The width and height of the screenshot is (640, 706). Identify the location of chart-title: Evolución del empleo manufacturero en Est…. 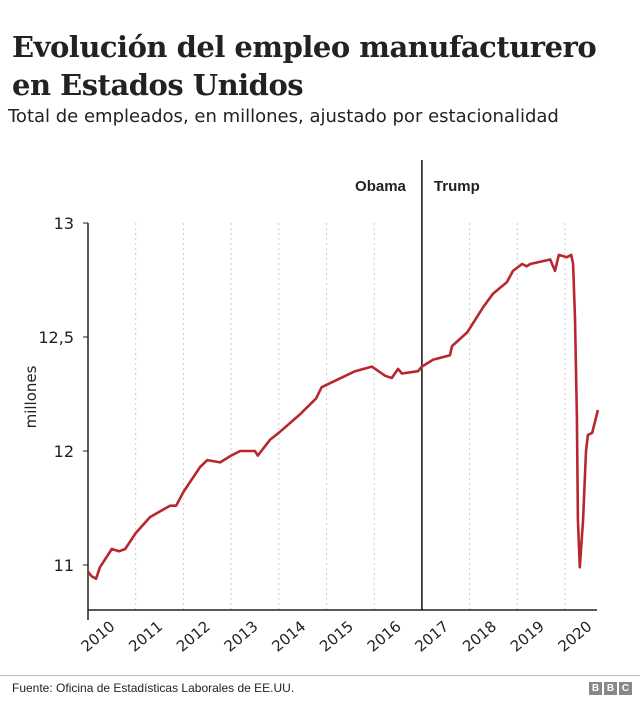
(304, 66).